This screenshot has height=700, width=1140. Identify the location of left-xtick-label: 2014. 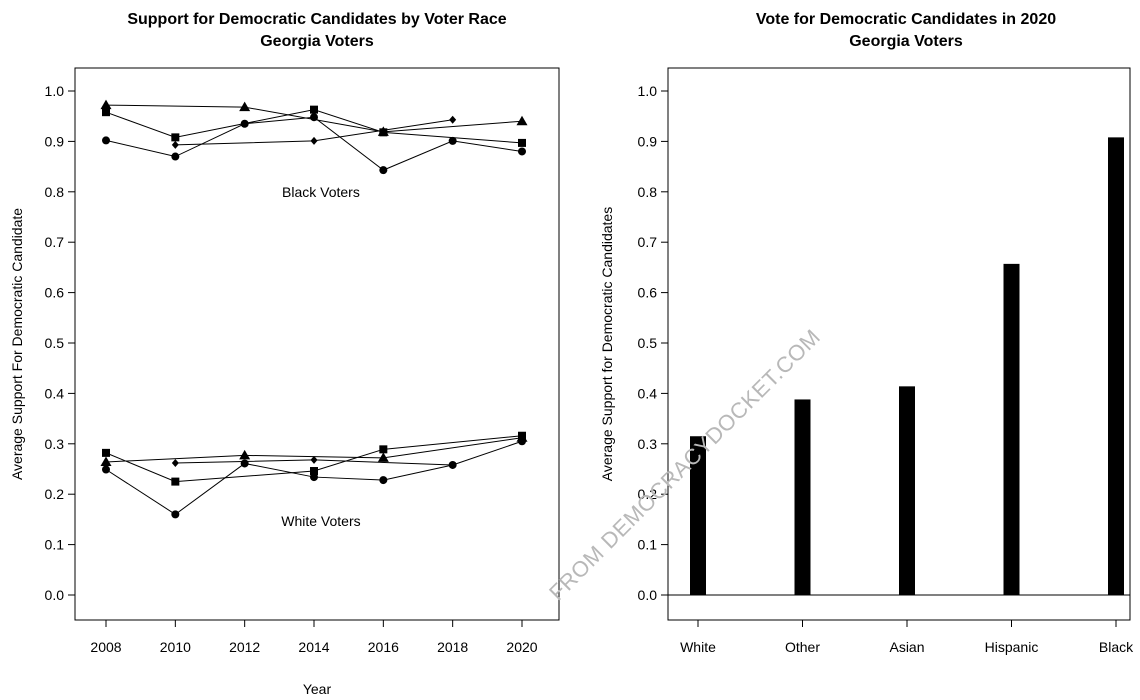
(313, 647).